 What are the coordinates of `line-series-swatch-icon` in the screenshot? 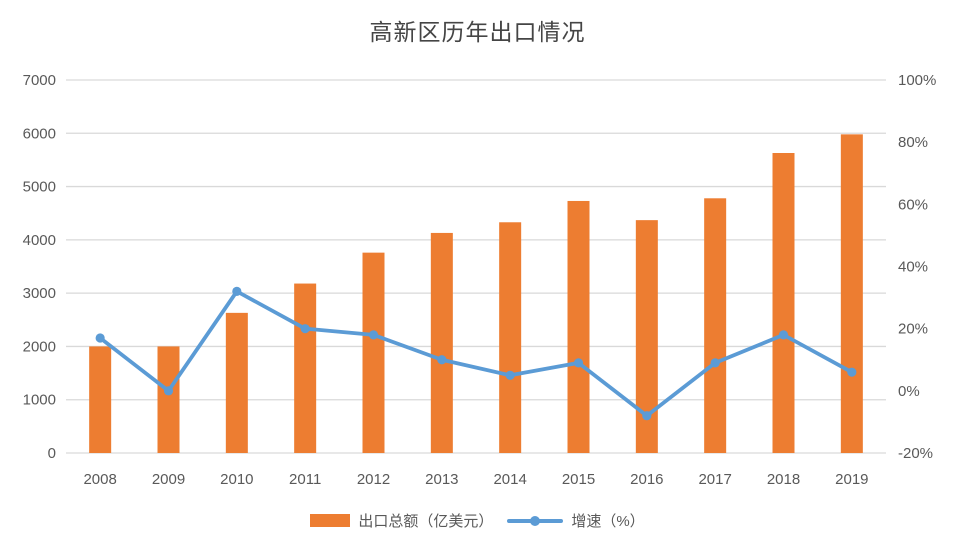 It's located at (535, 520).